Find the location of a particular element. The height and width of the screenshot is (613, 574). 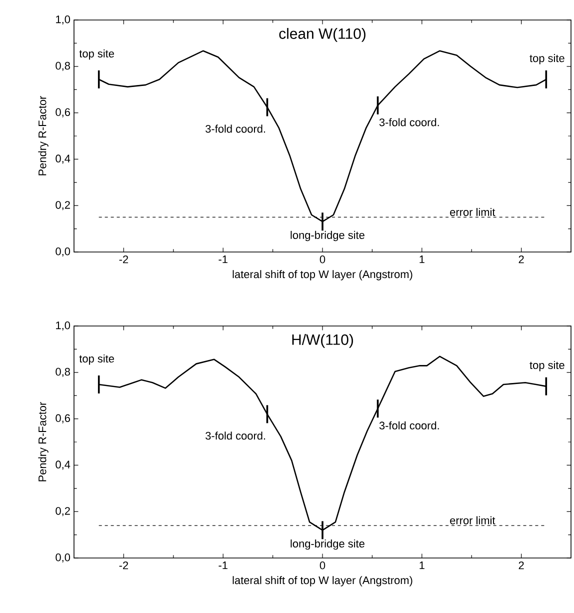

text: H/W(110) is located at coordinates (322, 341).